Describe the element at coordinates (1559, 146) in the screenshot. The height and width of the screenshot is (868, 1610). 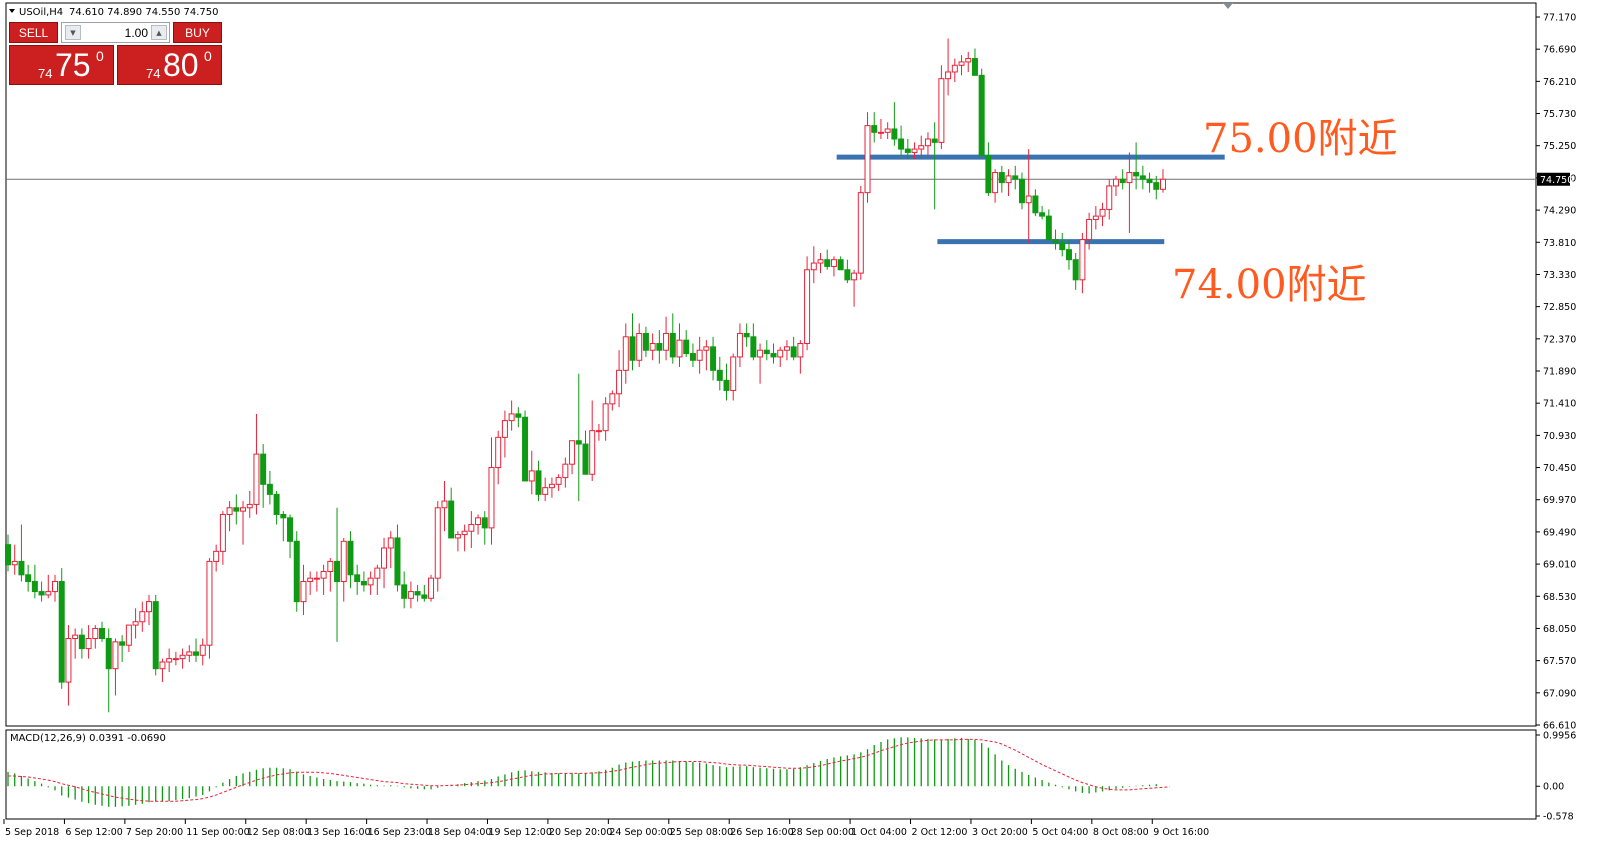
I see `price-tick-label: 75.250` at that location.